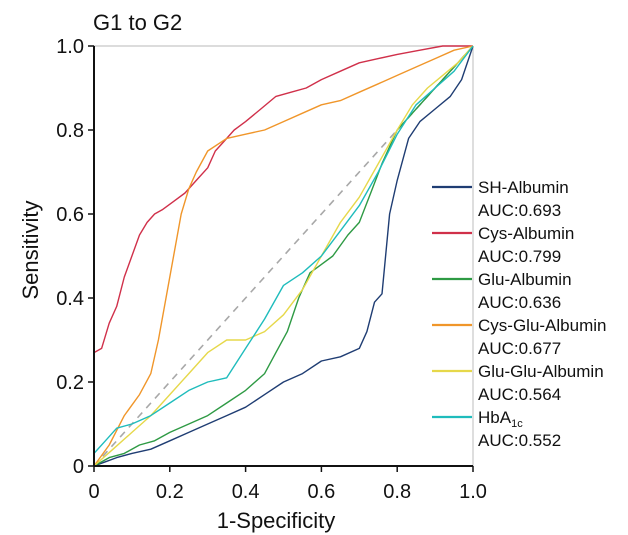  Describe the element at coordinates (70, 47) in the screenshot. I see `y-tick-label: 1.0` at that location.